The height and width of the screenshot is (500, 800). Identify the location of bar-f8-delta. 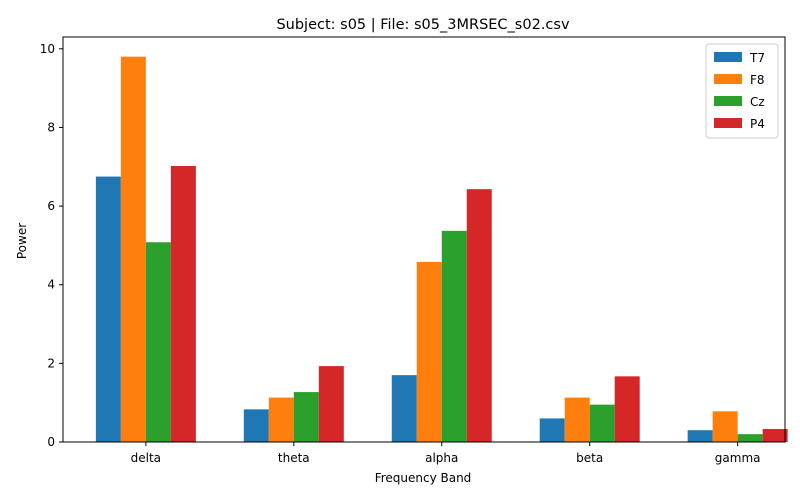
(133, 249).